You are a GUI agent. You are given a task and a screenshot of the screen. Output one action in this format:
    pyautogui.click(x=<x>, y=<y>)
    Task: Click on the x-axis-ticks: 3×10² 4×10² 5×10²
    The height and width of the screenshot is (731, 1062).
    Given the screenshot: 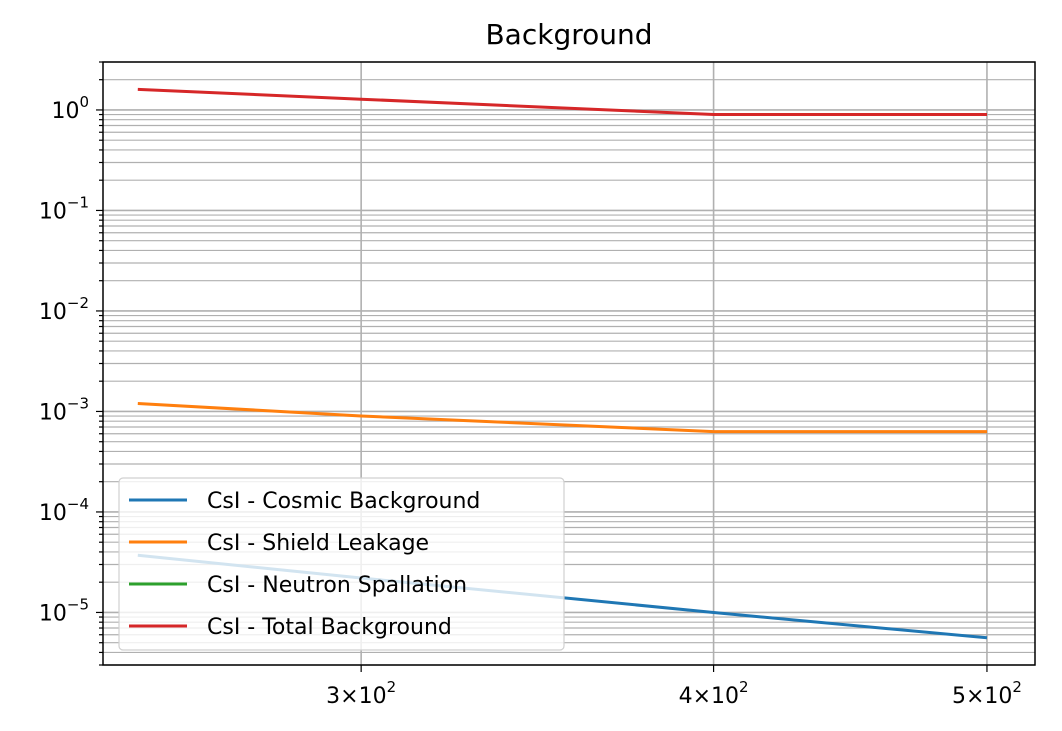 What is the action you would take?
    pyautogui.click(x=674, y=687)
    